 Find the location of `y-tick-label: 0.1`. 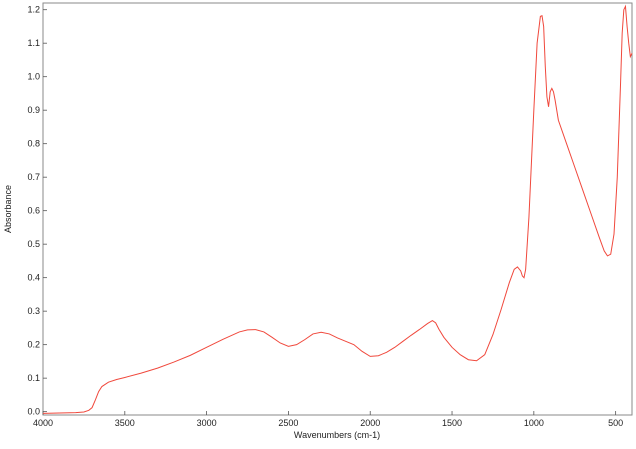

y-tick-label: 0.1 is located at coordinates (33, 378).